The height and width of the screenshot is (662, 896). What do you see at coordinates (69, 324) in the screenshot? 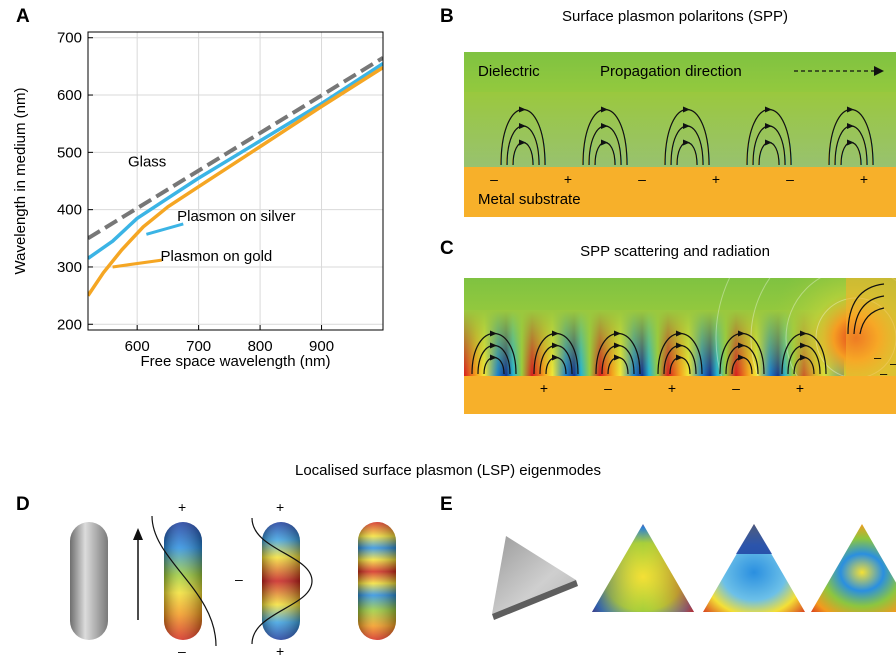
I see `y-tick-label: 200` at bounding box center [69, 324].